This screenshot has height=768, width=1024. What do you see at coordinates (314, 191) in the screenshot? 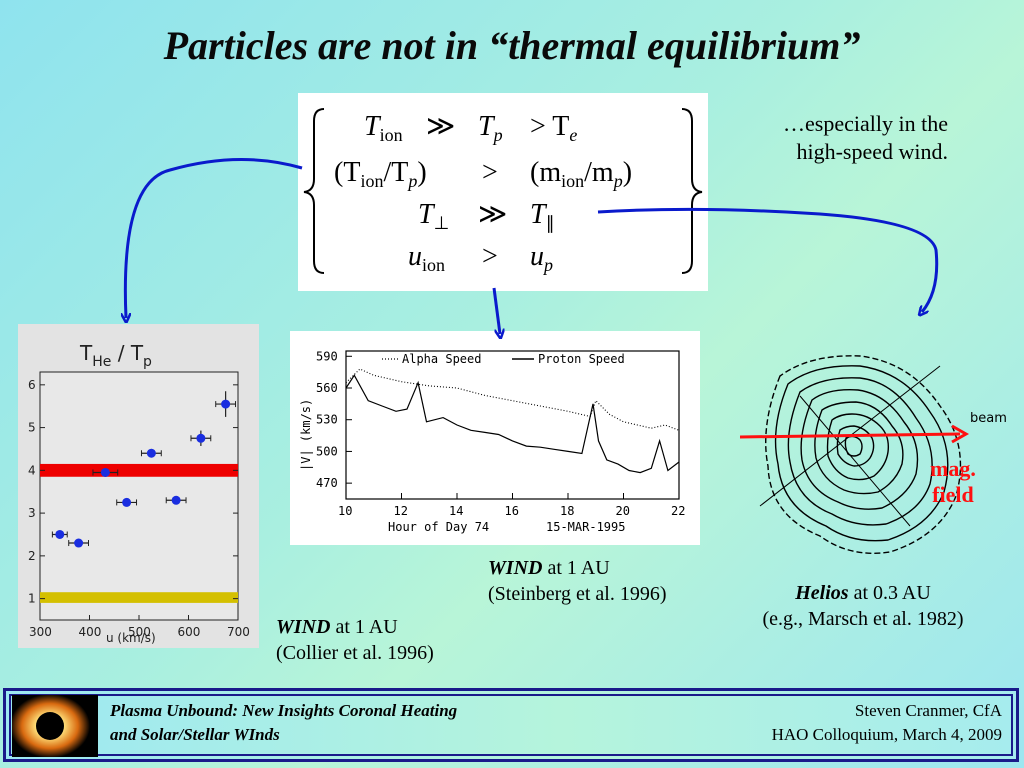
I see `left-brace` at bounding box center [314, 191].